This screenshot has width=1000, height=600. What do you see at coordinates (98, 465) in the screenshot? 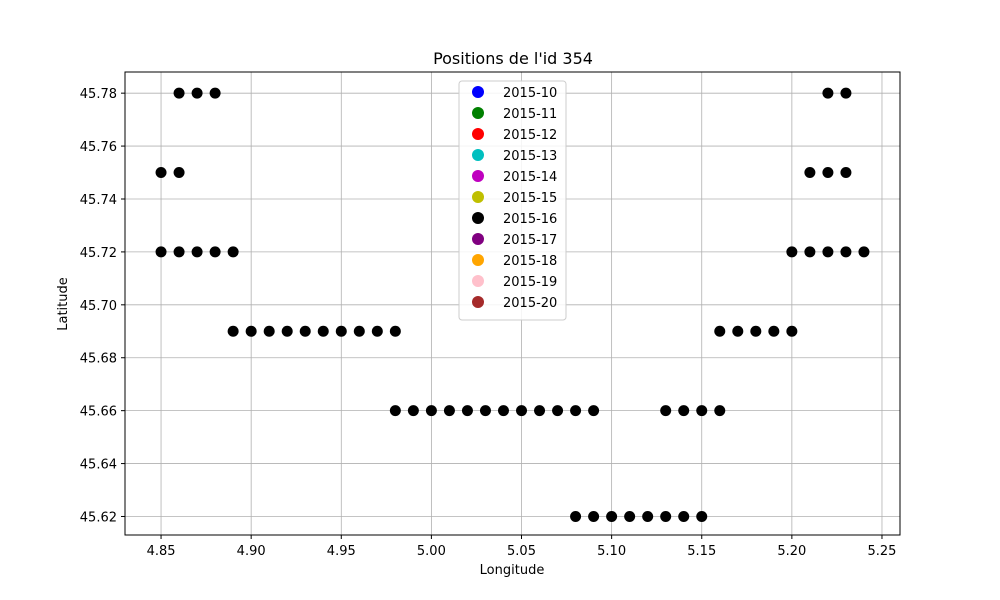
I see `y-tick-label: 45.64` at bounding box center [98, 465].